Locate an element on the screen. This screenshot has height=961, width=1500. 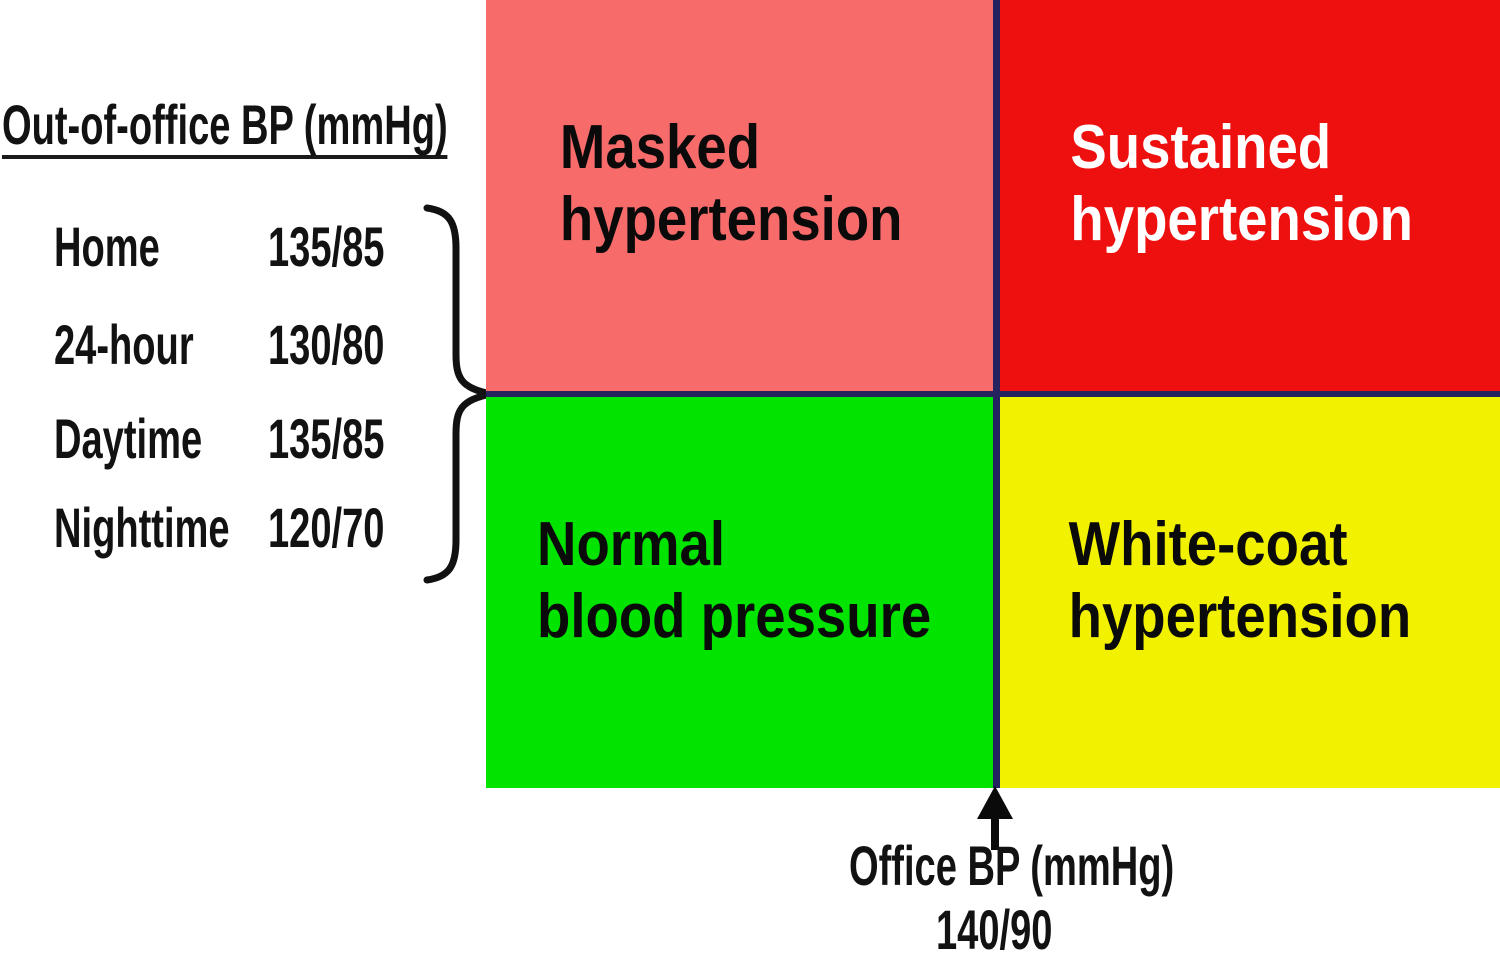
quadrant-label-line2: blood pressure is located at coordinates (734, 616).